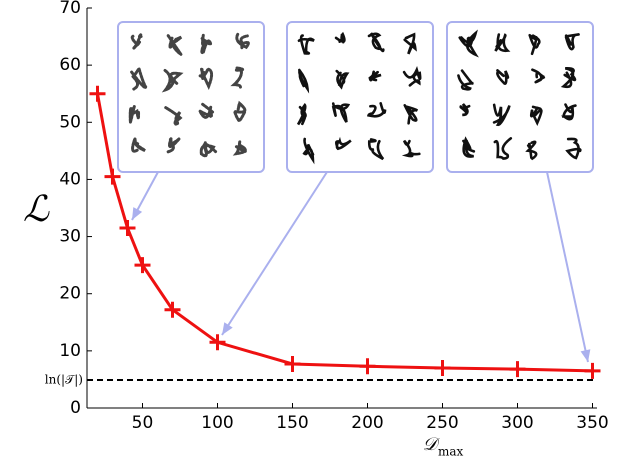  What do you see at coordinates (517, 423) in the screenshot?
I see `x-tick-label: 300` at bounding box center [517, 423].